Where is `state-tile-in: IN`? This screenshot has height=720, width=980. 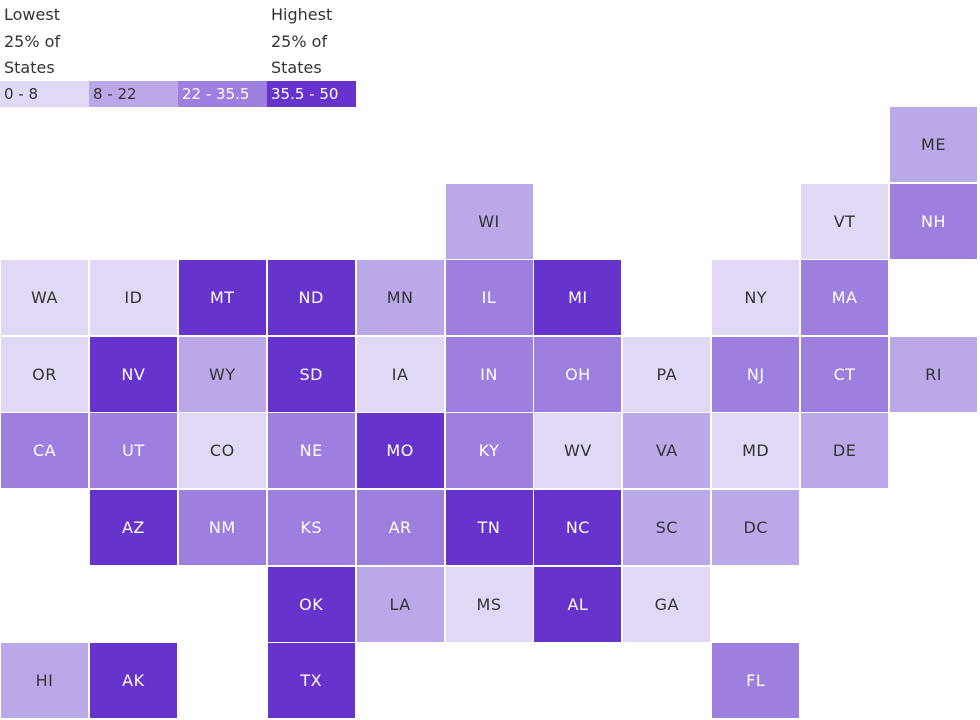
state-tile-in: IN is located at coordinates (489, 374).